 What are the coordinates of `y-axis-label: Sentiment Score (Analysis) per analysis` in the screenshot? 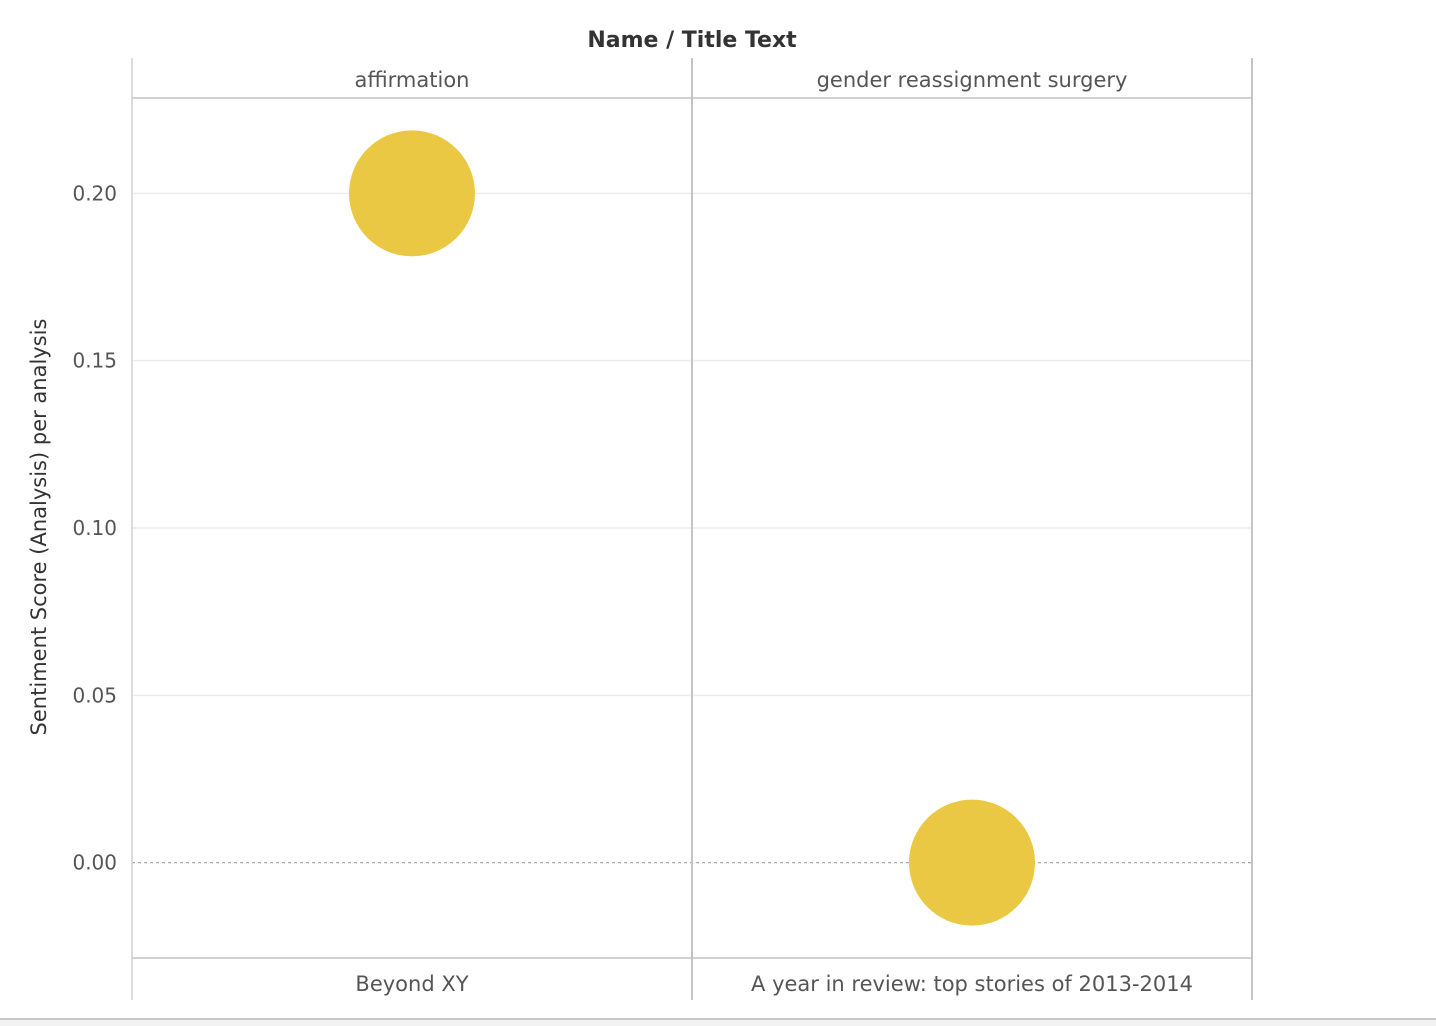 It's located at (39, 527).